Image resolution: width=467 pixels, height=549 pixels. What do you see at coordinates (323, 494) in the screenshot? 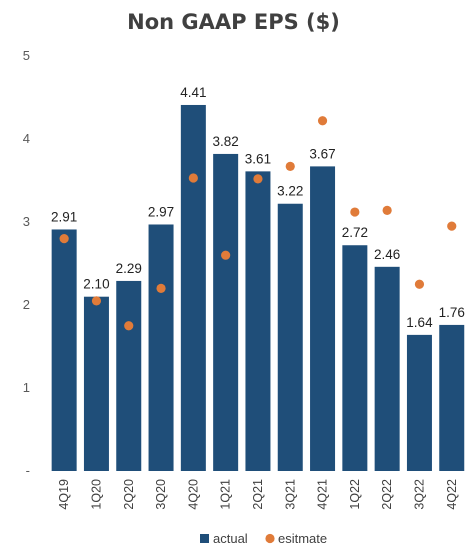
I see `x-tick-label: 4Q21` at bounding box center [323, 494].